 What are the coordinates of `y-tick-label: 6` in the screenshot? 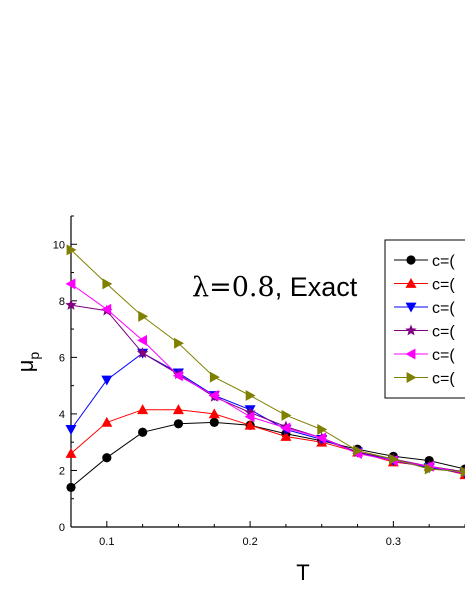 It's located at (62, 358).